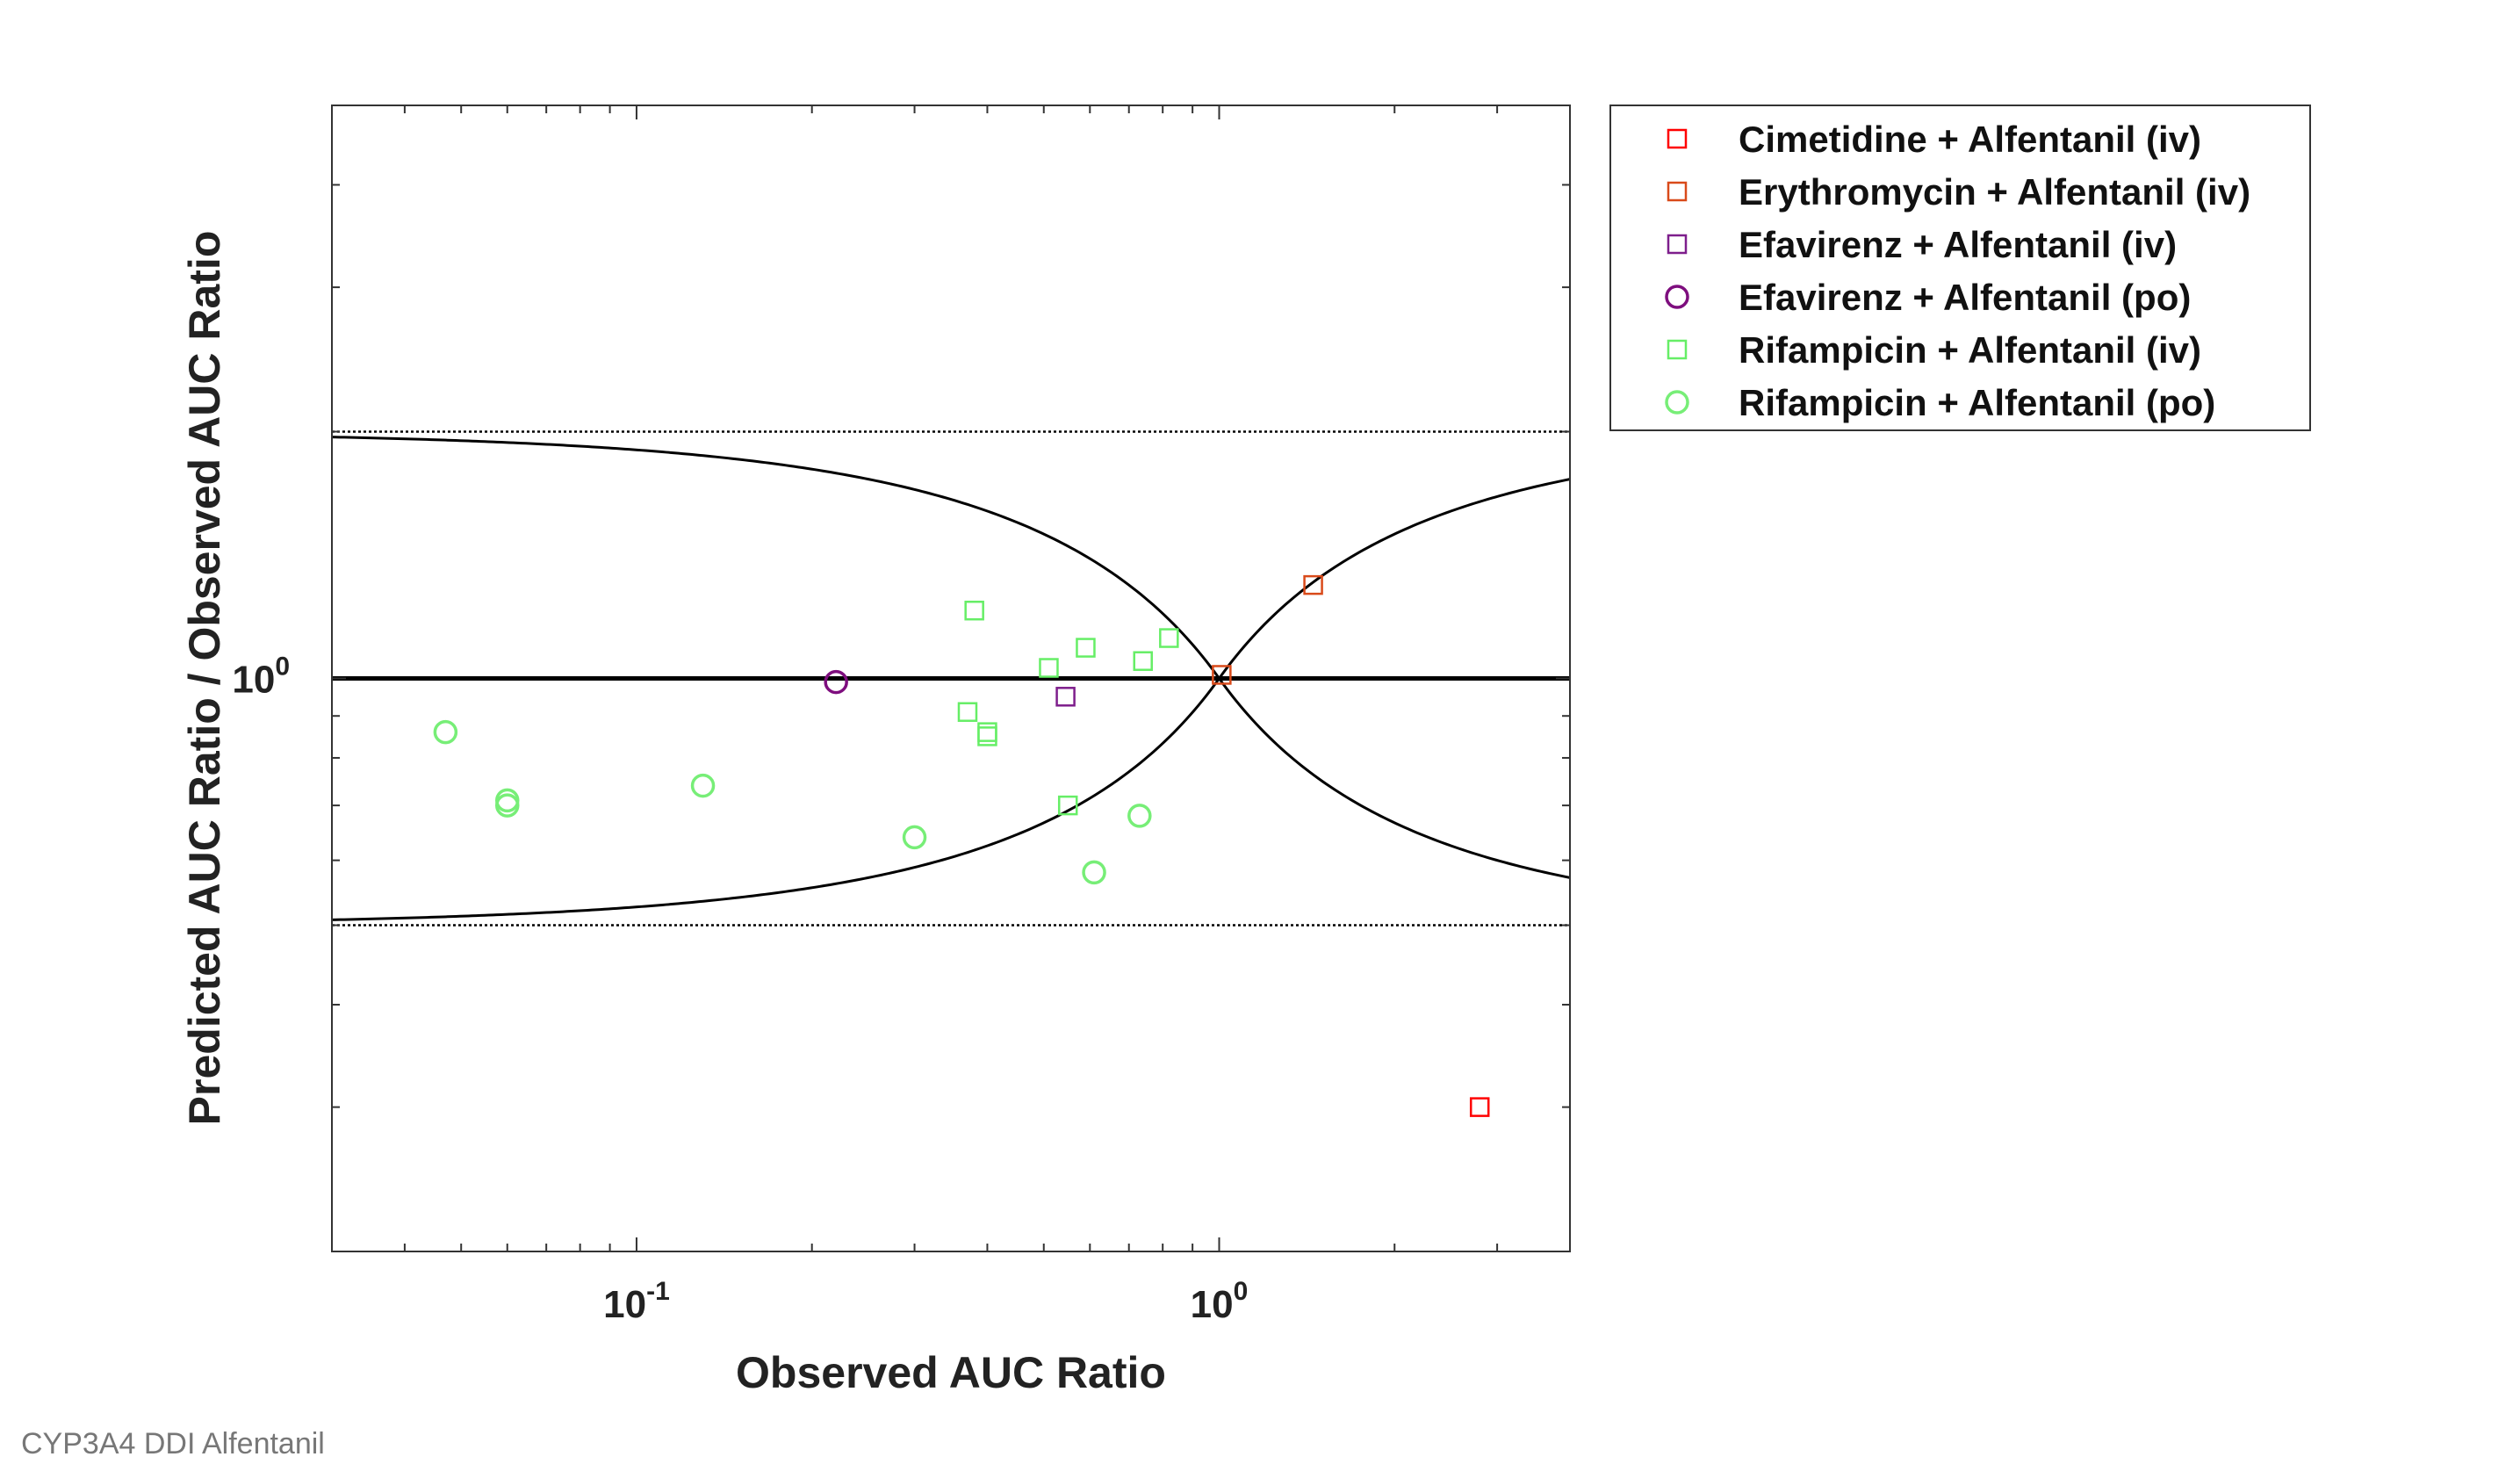  What do you see at coordinates (636, 1301) in the screenshot?
I see `x-tick-label: 10⁻¹` at bounding box center [636, 1301].